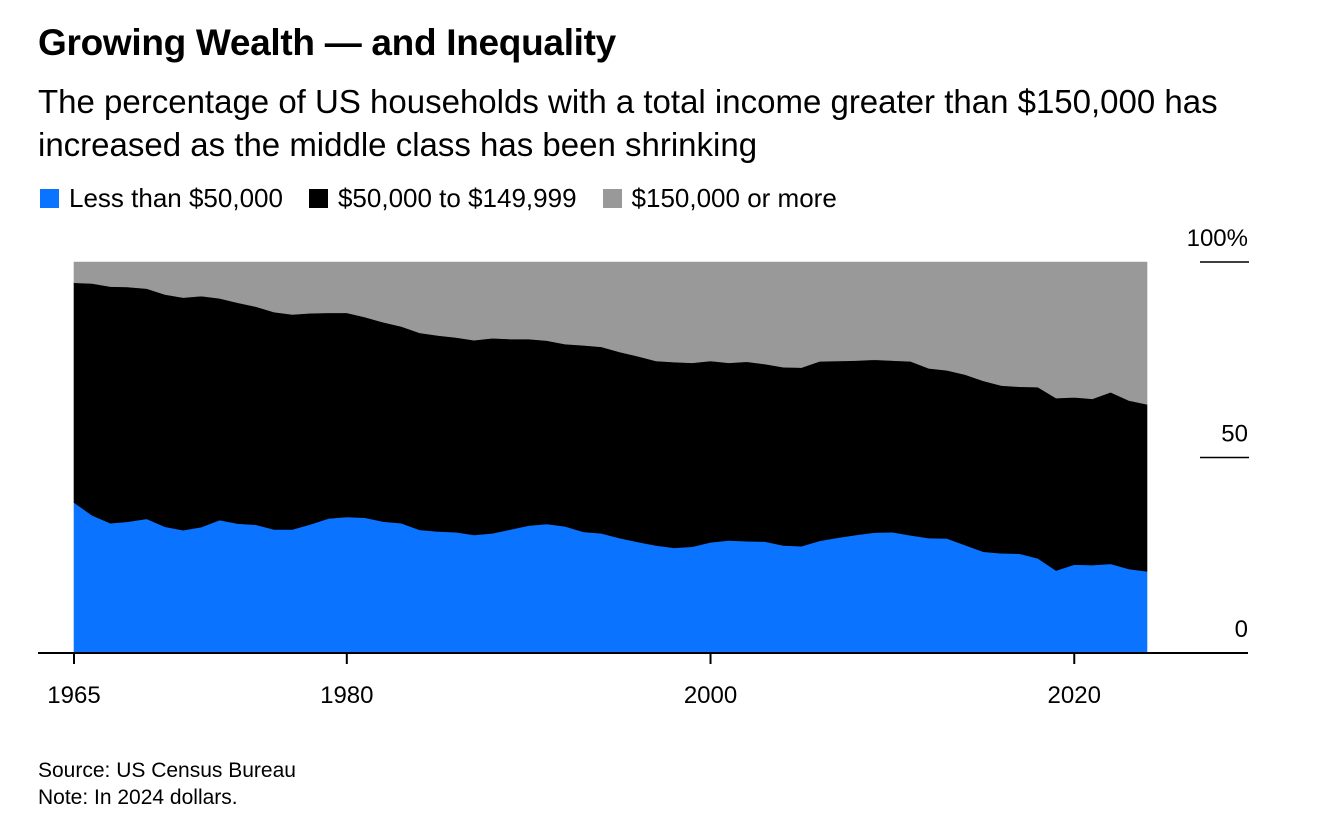 The image size is (1322, 816). Describe the element at coordinates (710, 695) in the screenshot. I see `x-tick-label-2000: 2000` at that location.